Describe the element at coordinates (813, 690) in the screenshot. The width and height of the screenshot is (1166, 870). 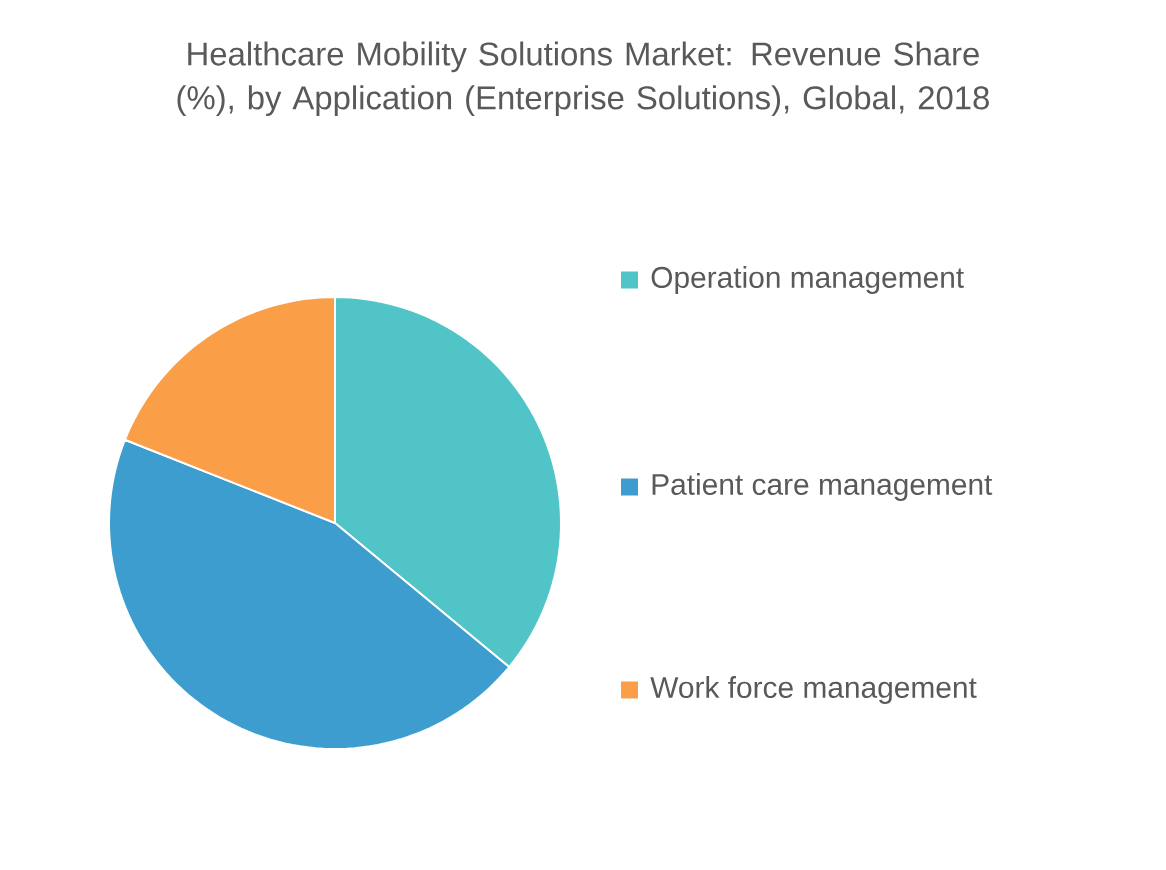
I see `legend-label: Work force management` at that location.